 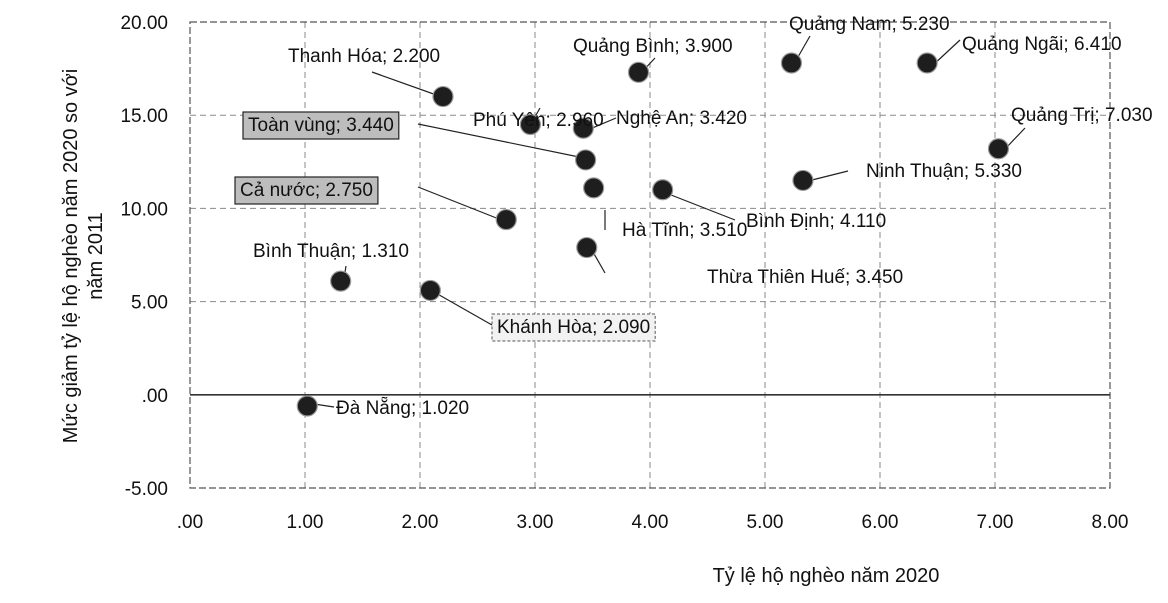 I want to click on point-label: Cả nước; 2.750, so click(x=306, y=190).